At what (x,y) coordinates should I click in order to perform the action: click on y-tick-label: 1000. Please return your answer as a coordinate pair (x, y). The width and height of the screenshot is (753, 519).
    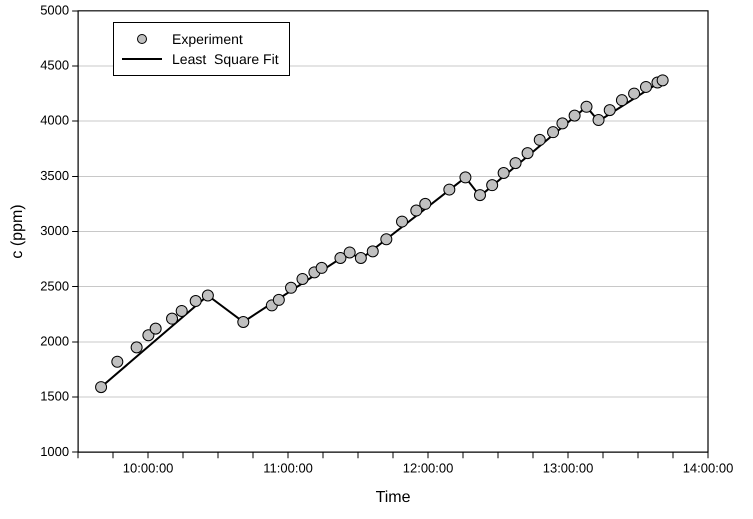
    Looking at the image, I should click on (55, 451).